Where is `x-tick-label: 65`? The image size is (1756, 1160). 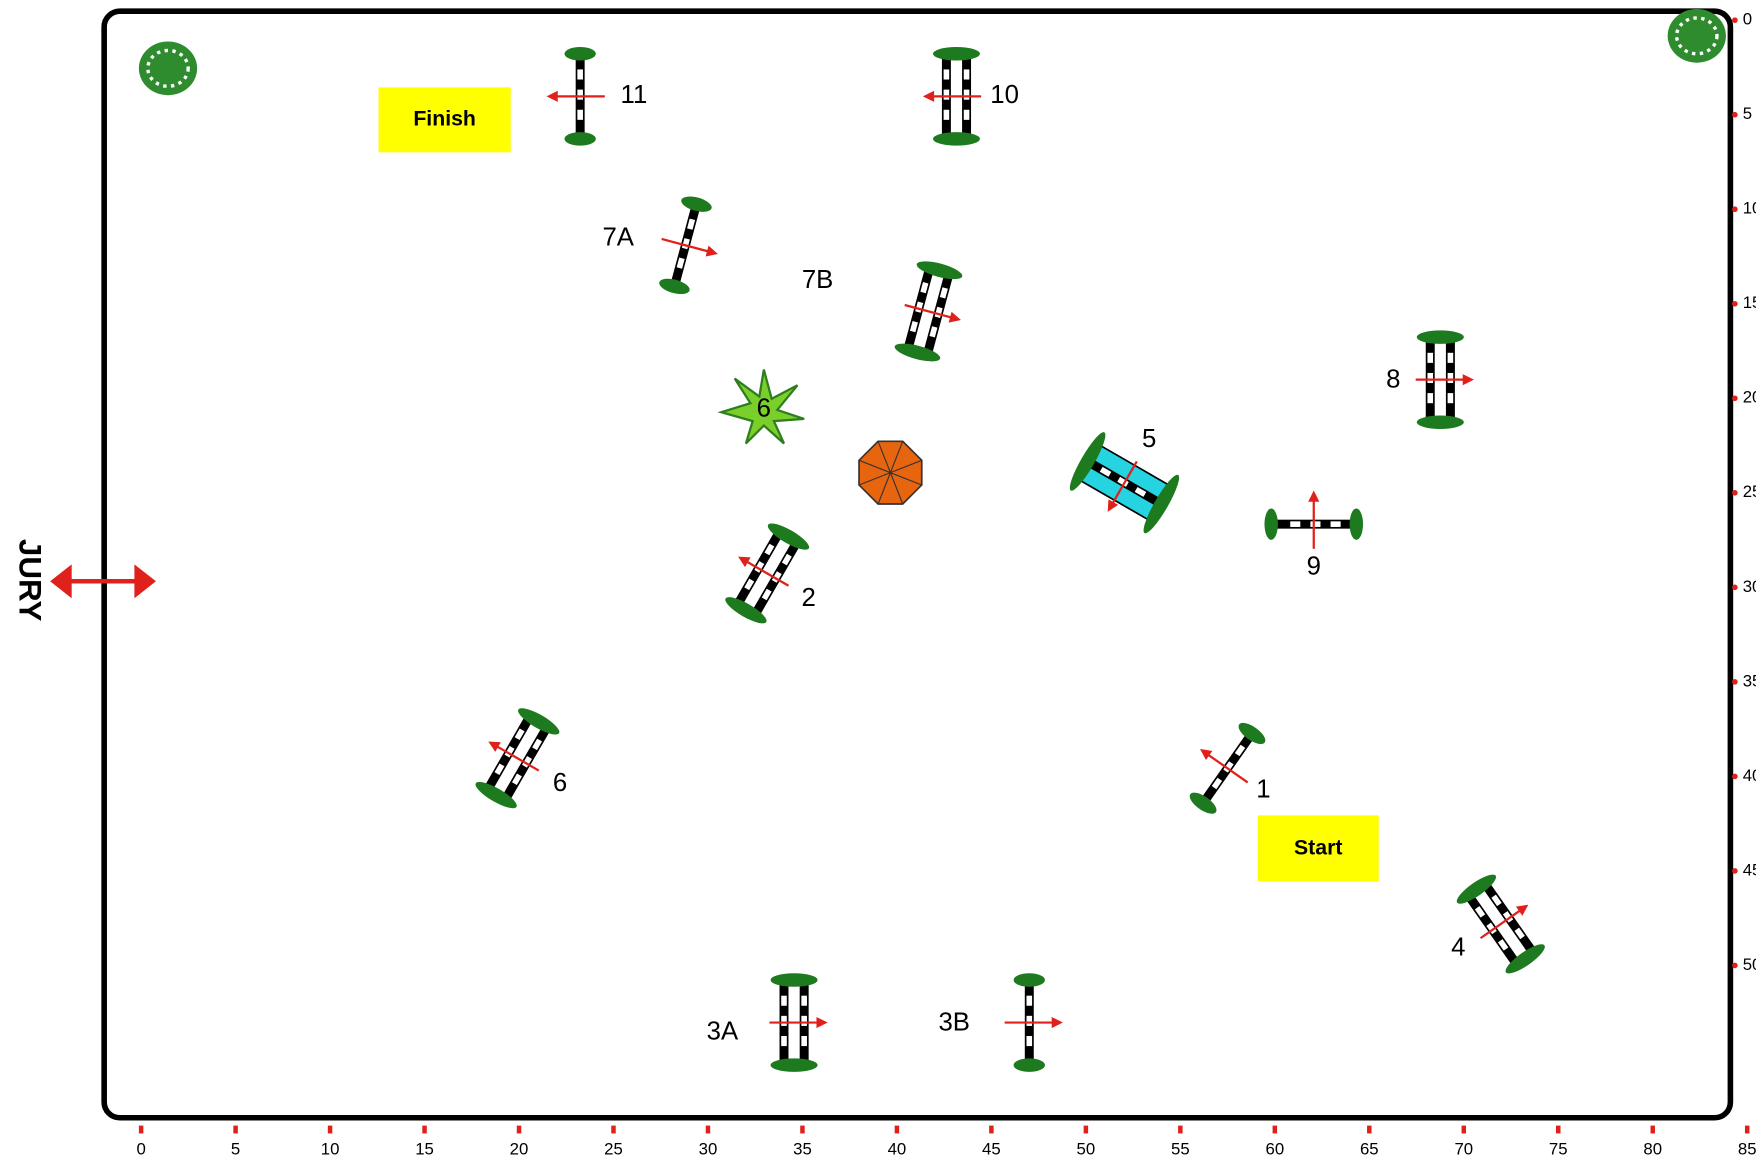 x-tick-label: 65 is located at coordinates (1369, 1149).